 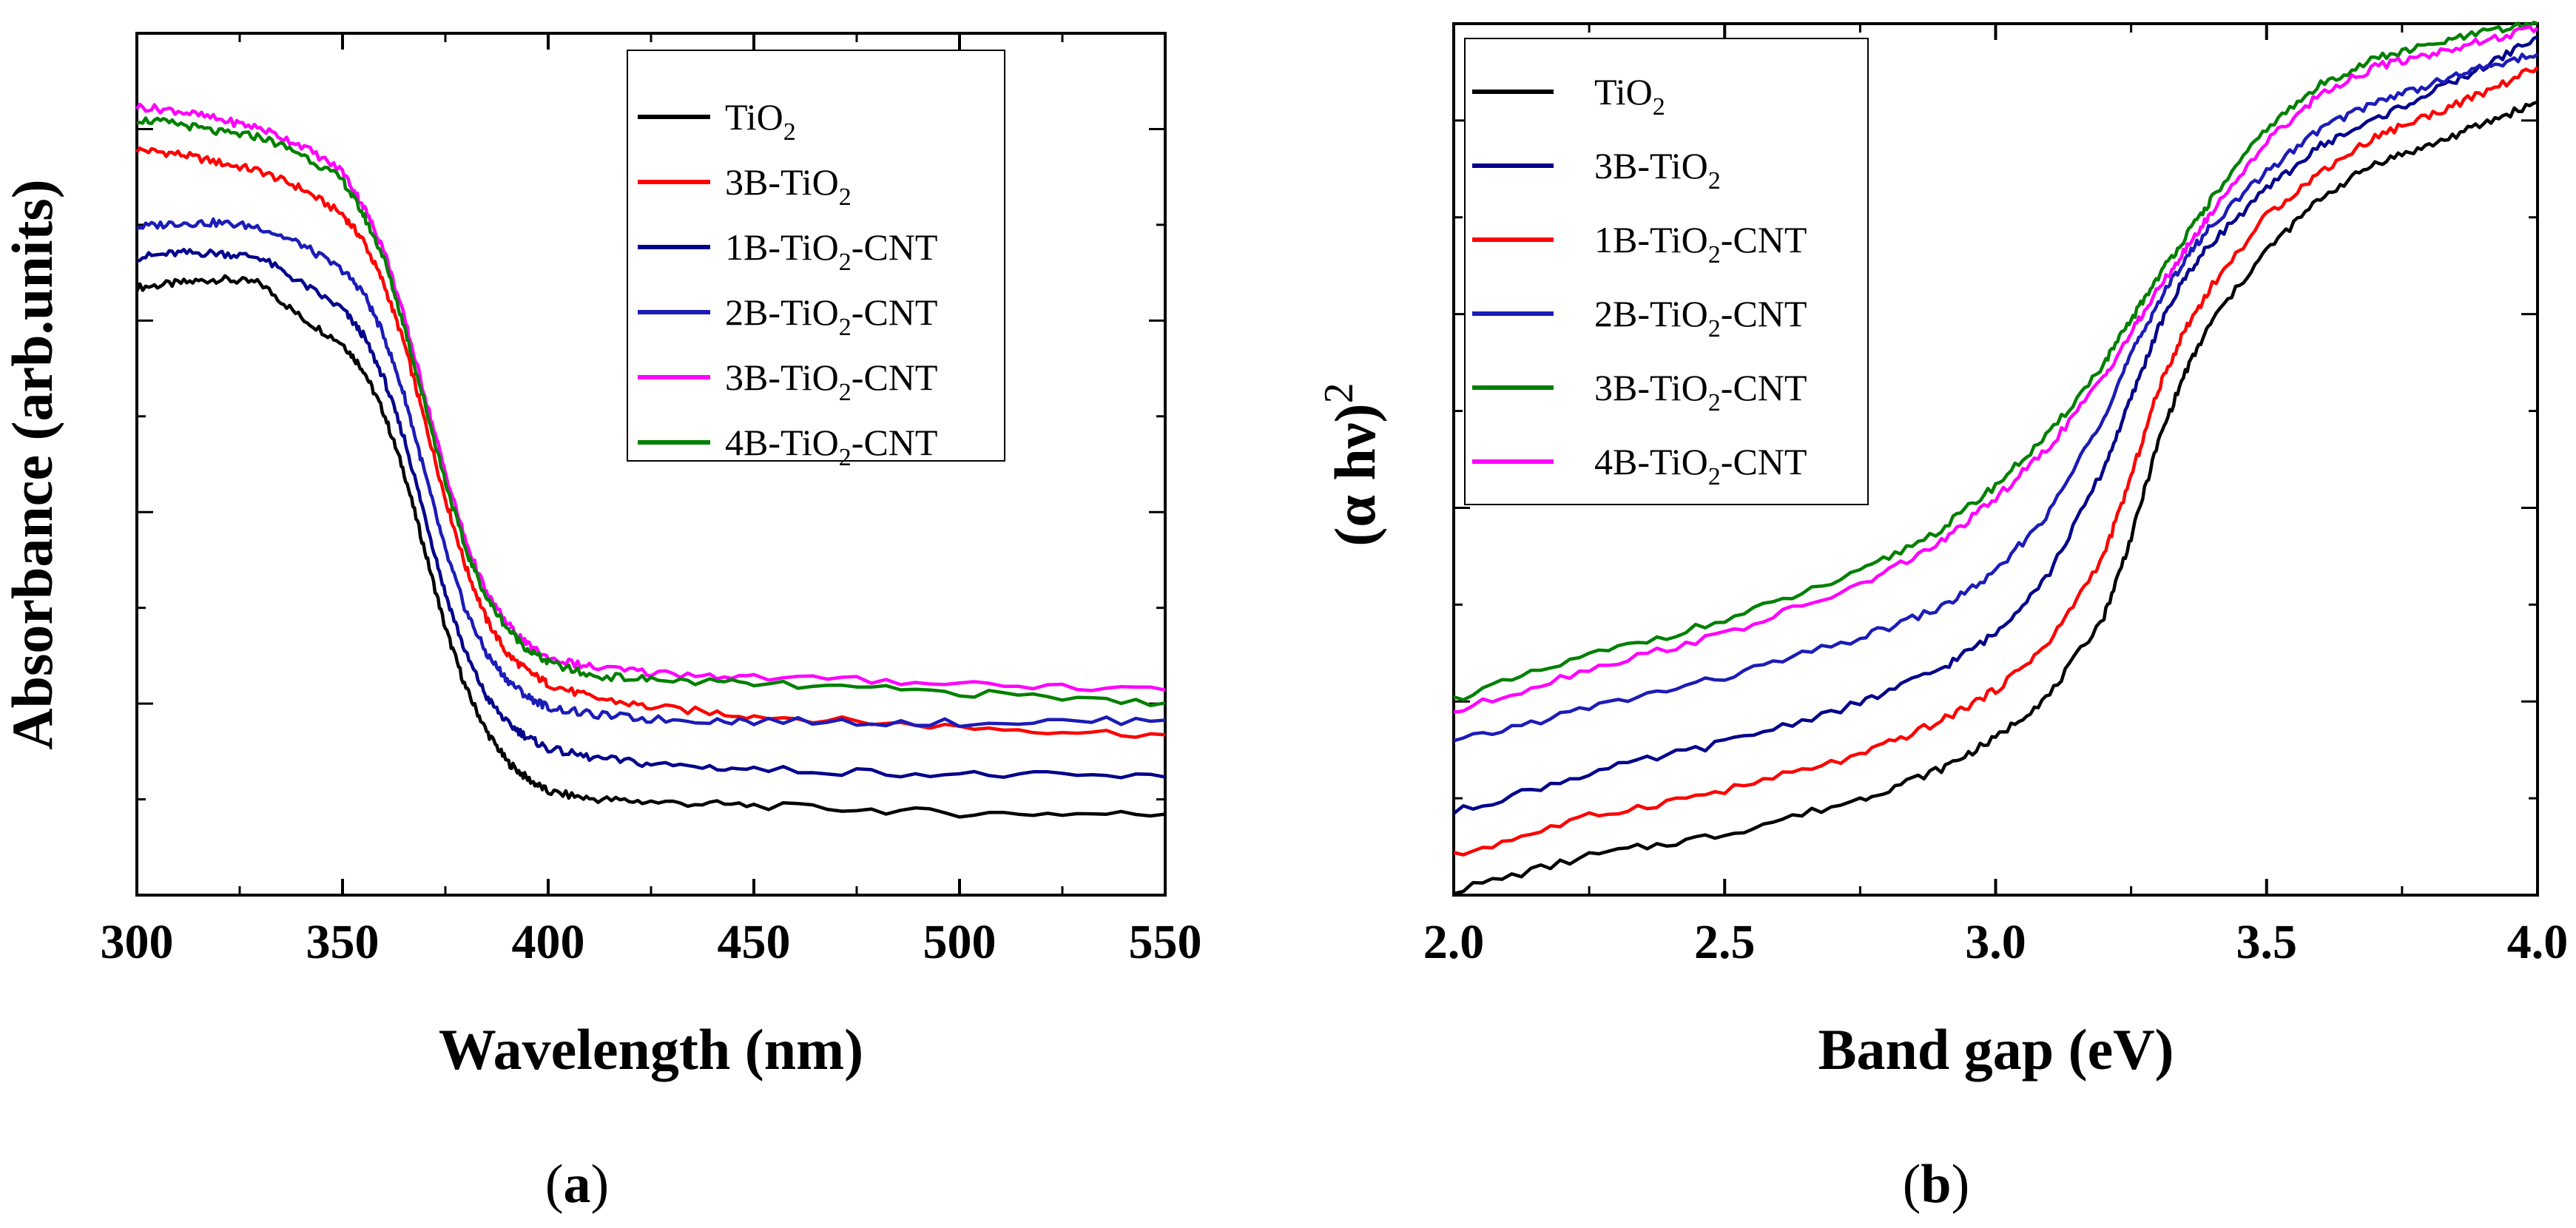 What do you see at coordinates (1629, 96) in the screenshot?
I see `panel-b-legend-label-tio2: TiO2` at bounding box center [1629, 96].